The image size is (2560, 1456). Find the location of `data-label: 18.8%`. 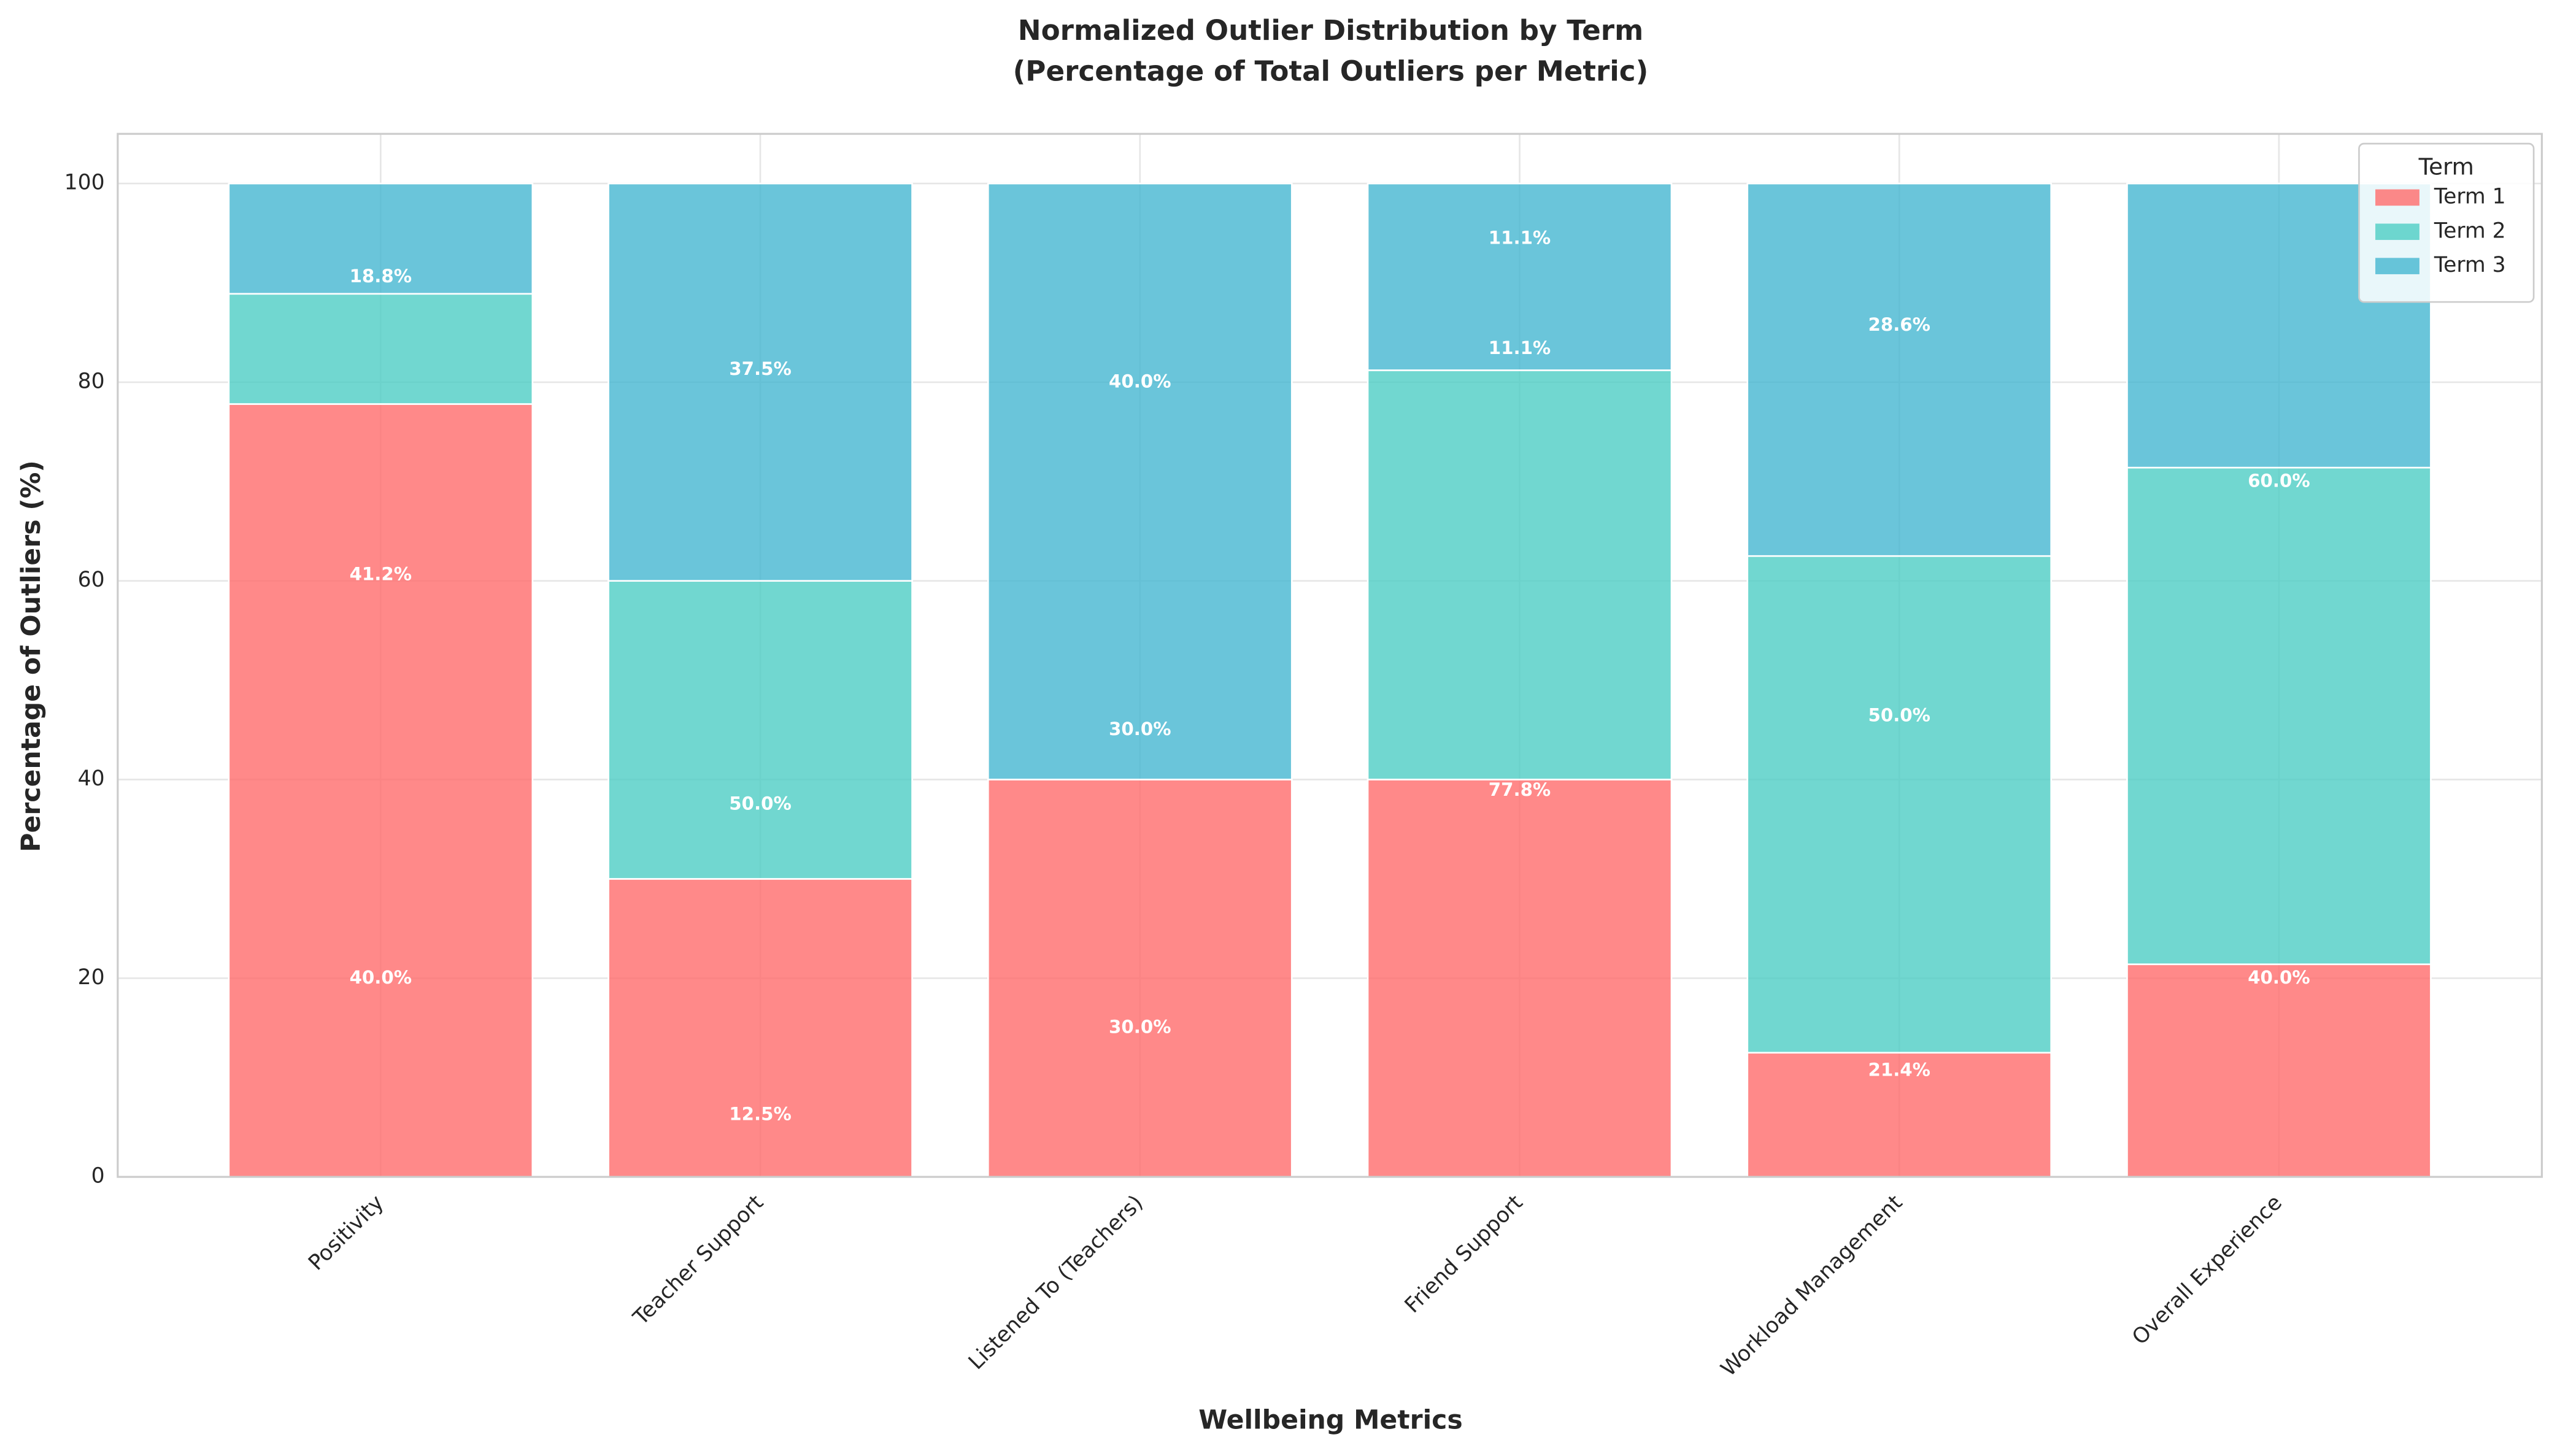

data-label: 18.8% is located at coordinates (381, 276).